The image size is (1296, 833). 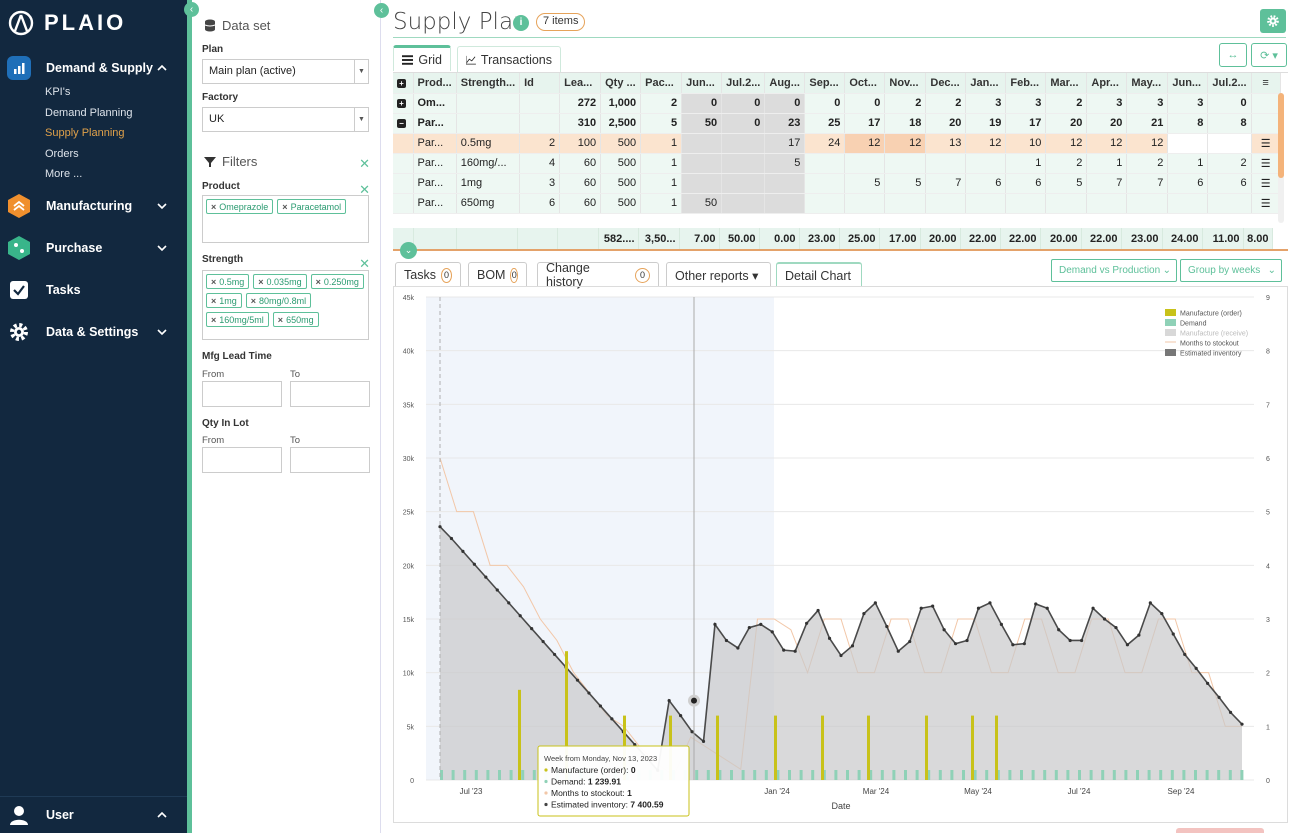 What do you see at coordinates (1026, 143) in the screenshot?
I see `month-cell: 10` at bounding box center [1026, 143].